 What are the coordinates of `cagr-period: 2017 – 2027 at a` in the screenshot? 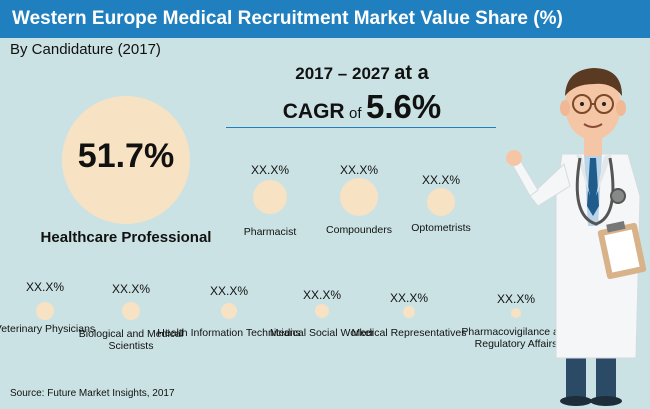 It's located at (362, 73).